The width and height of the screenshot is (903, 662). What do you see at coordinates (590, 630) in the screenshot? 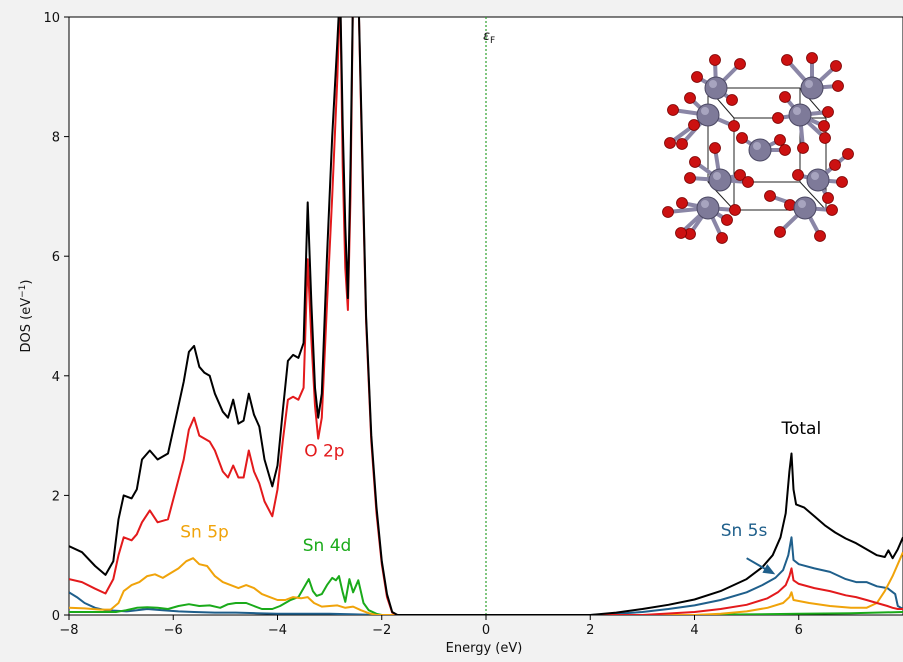
I see `x-tick-label: 2` at bounding box center [590, 630].